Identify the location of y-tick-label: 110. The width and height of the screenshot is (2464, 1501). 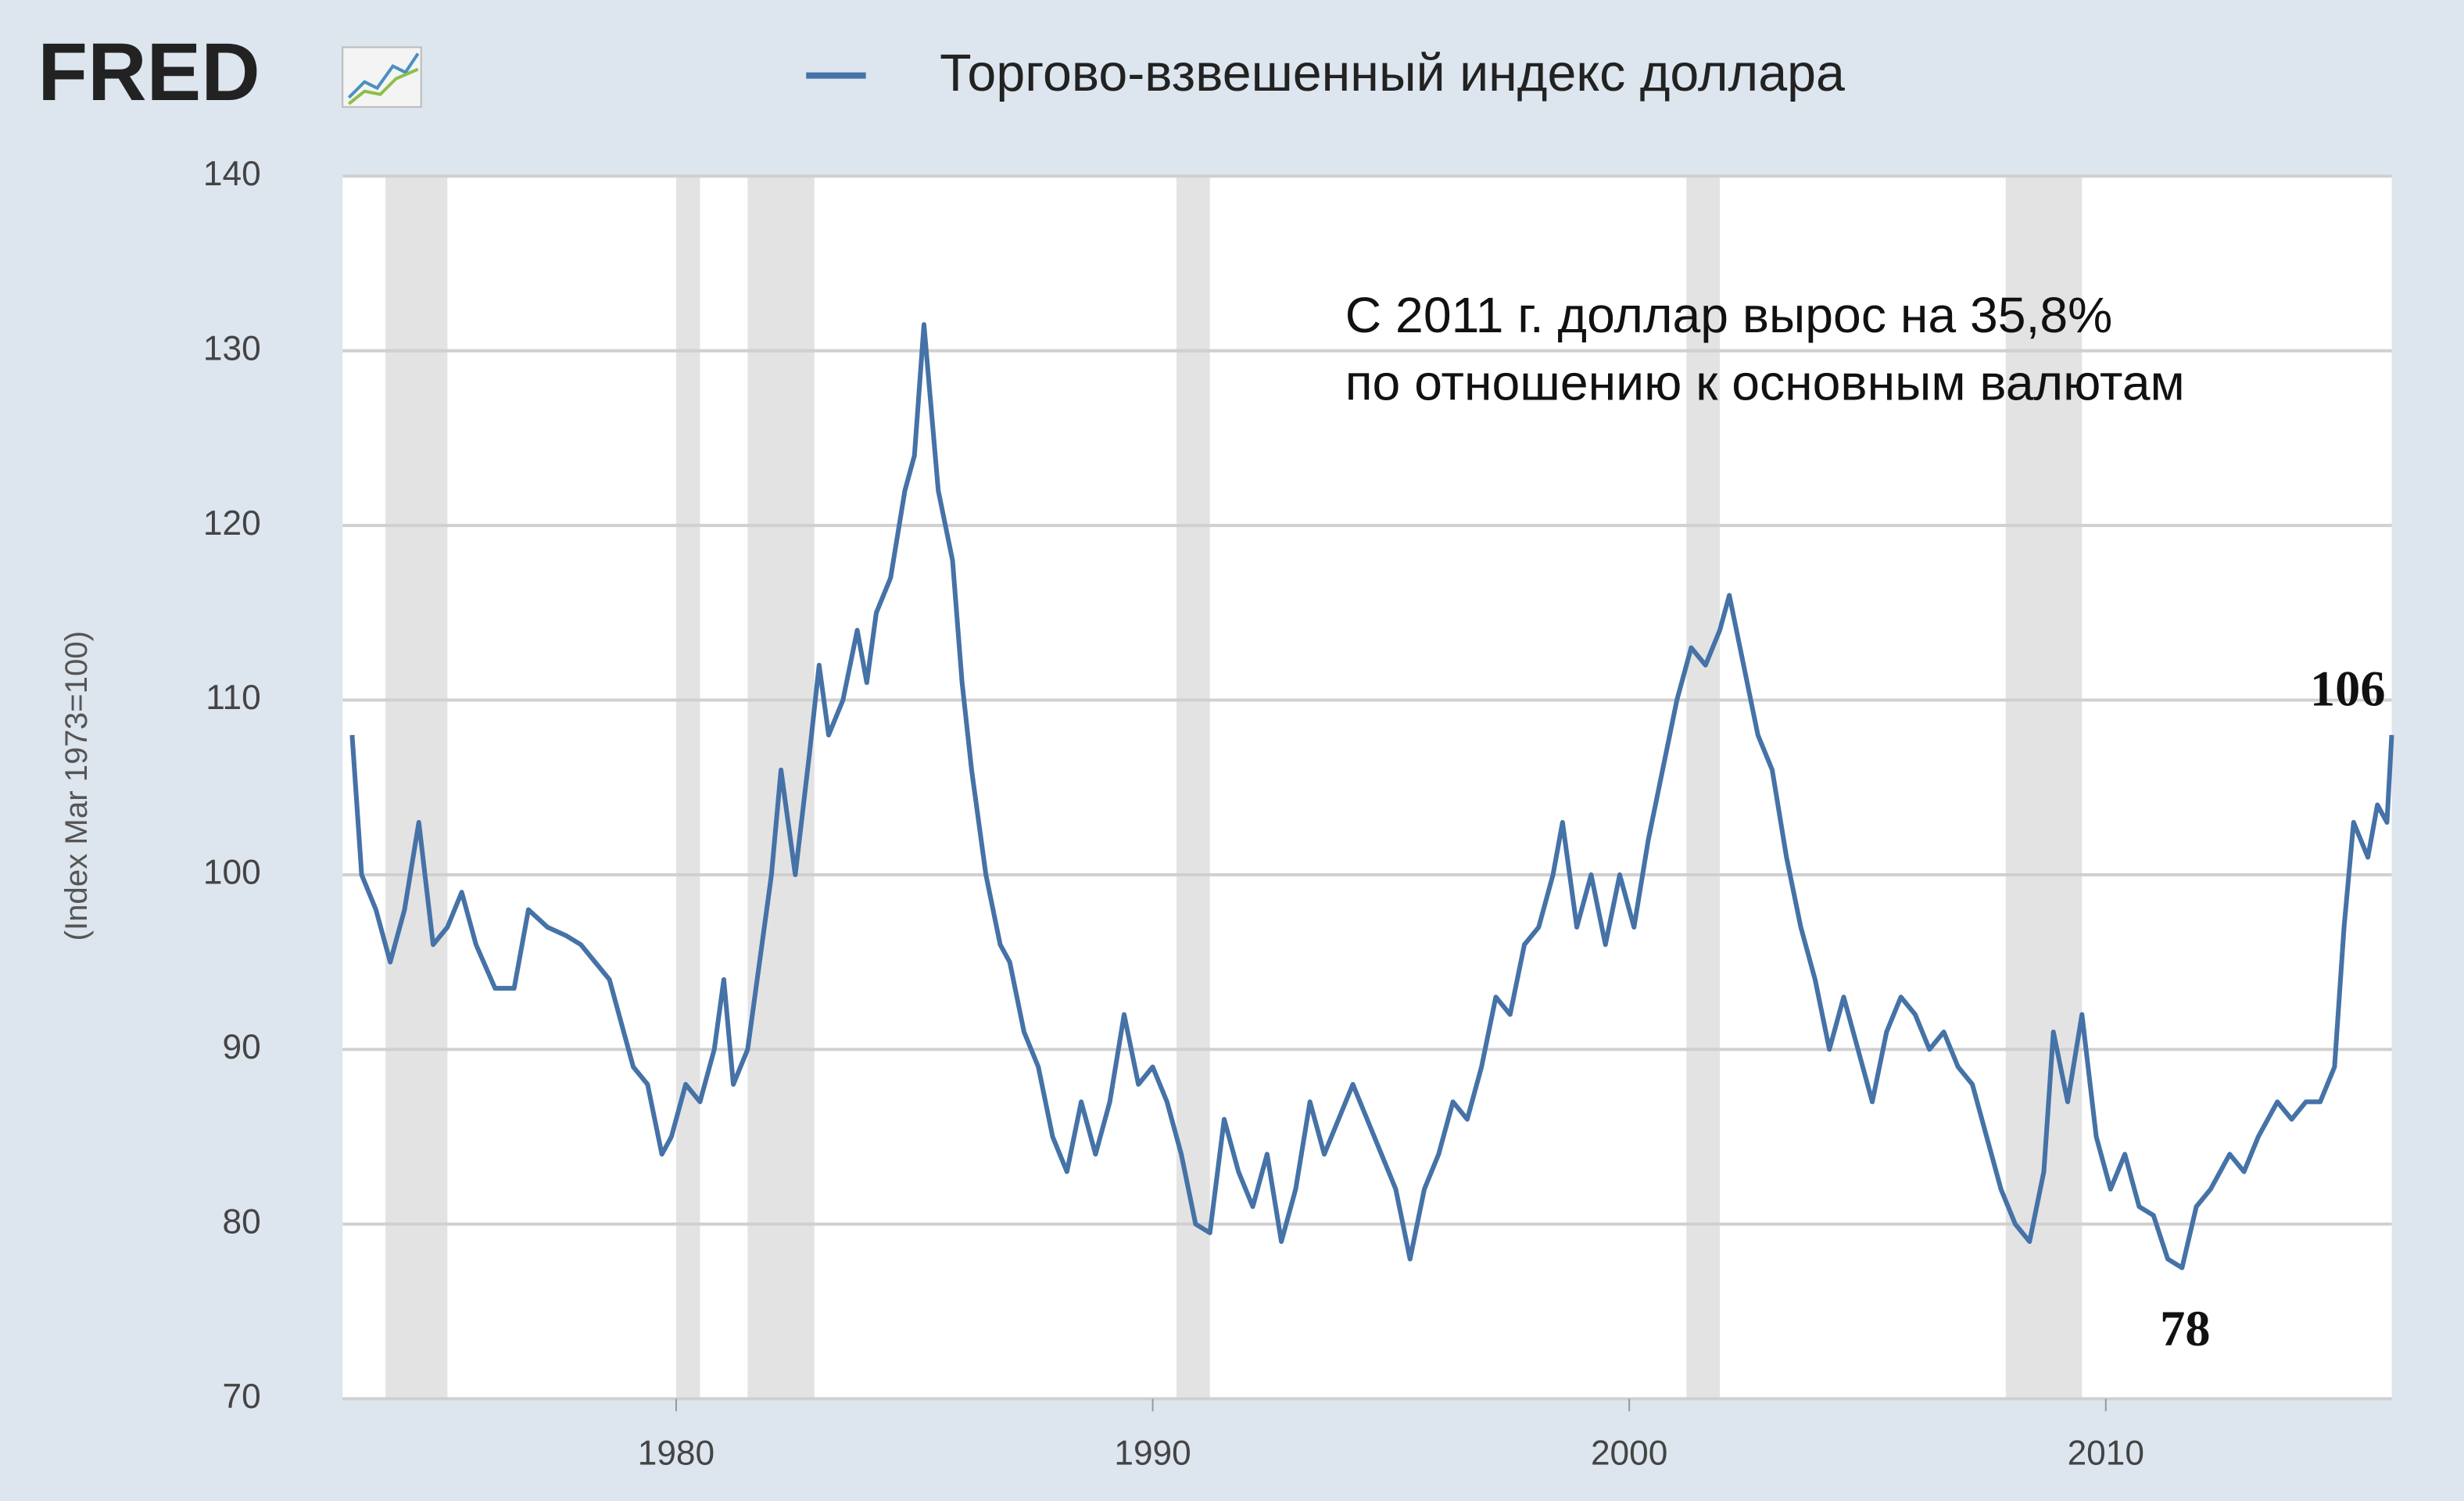
(233, 698).